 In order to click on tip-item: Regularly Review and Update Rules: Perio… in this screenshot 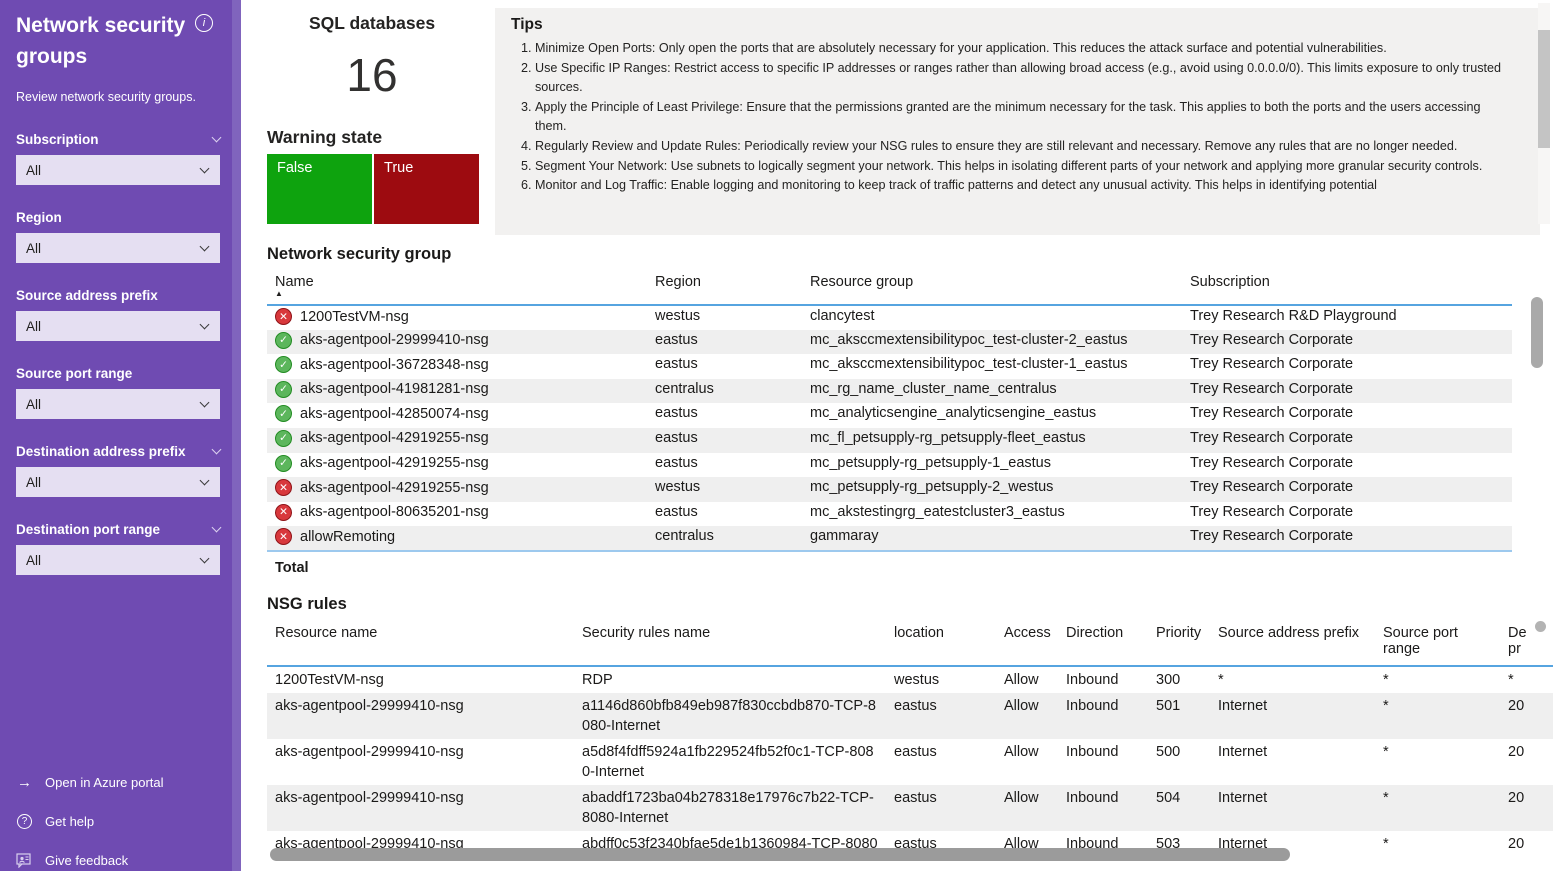, I will do `click(1022, 147)`.